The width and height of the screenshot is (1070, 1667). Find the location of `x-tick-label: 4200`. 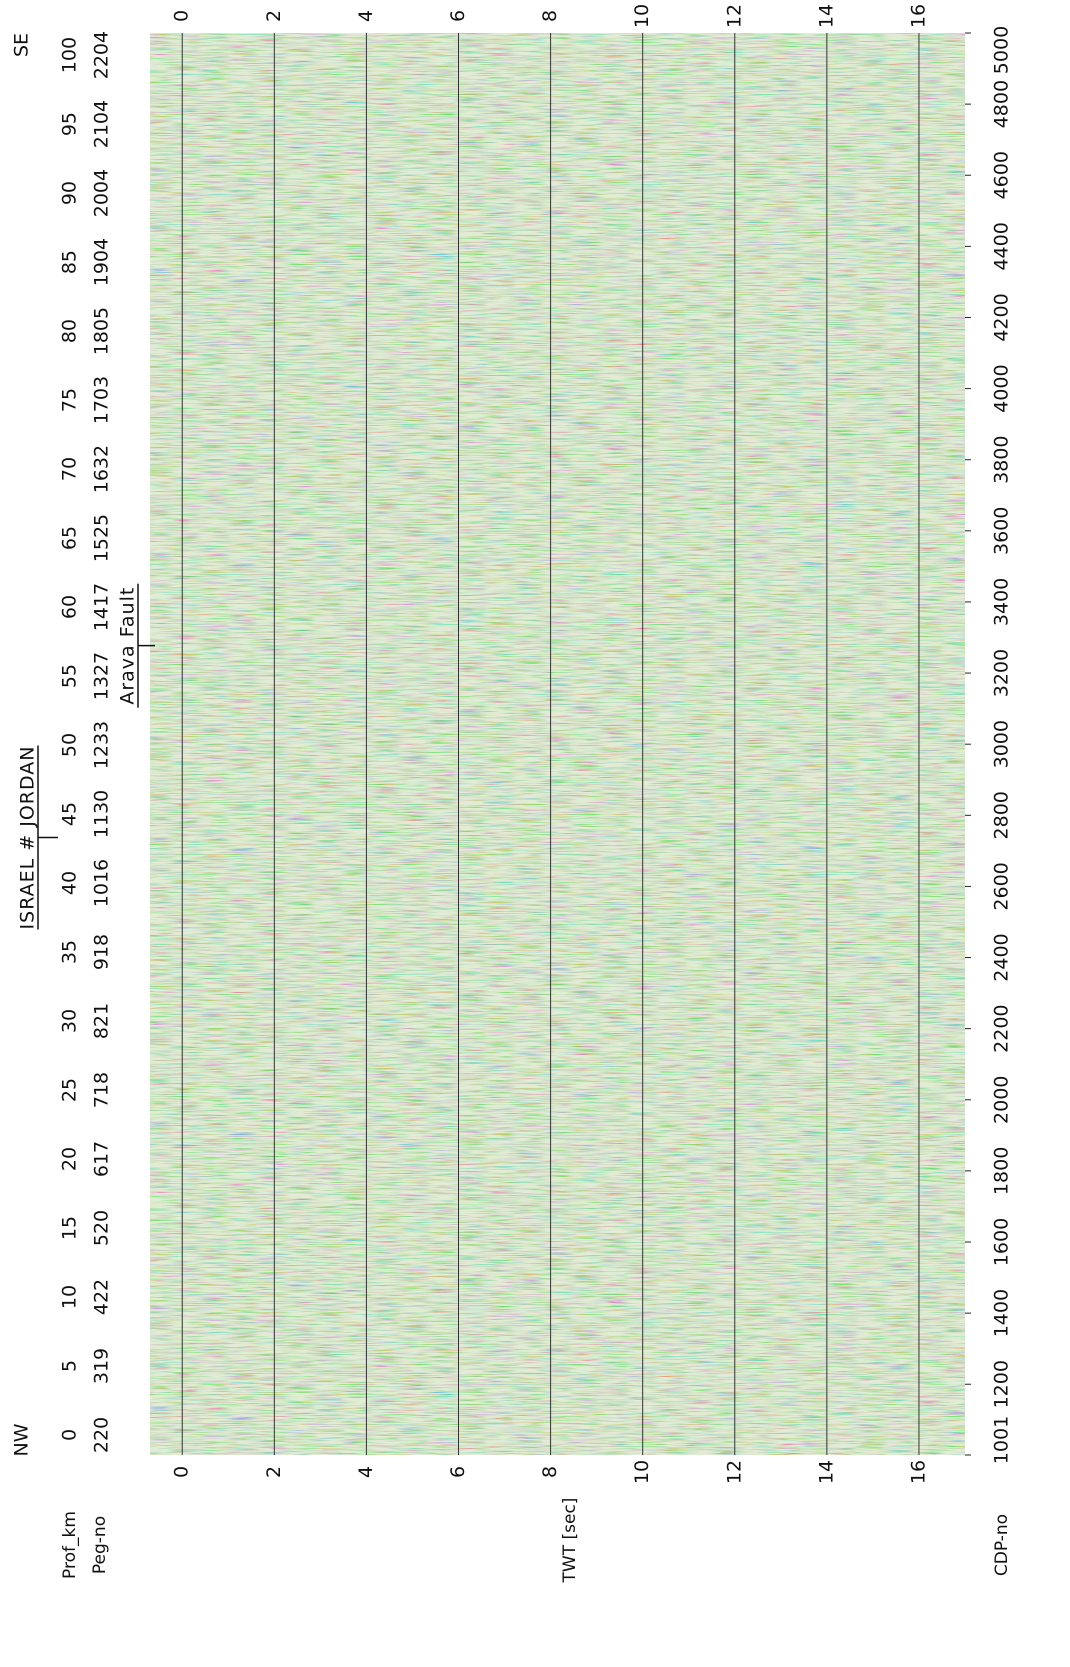

x-tick-label: 4200 is located at coordinates (1002, 317).